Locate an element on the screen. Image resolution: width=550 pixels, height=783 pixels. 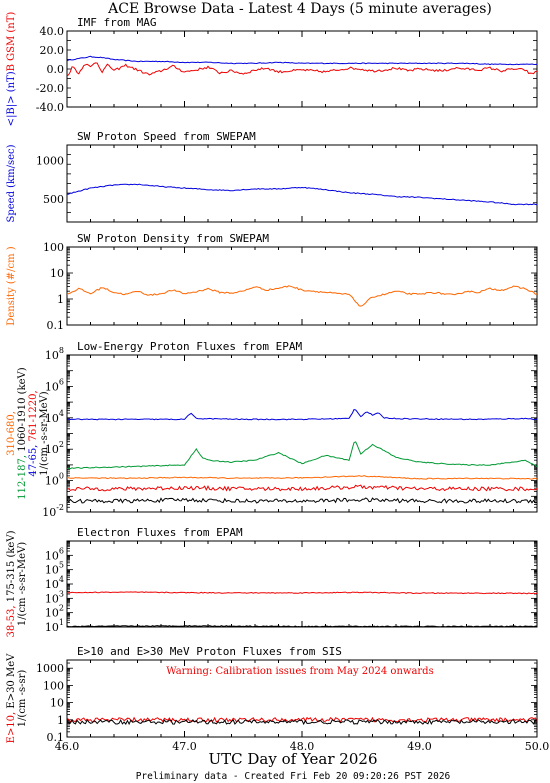
y-tick-label: 10³ is located at coordinates (54, 597).